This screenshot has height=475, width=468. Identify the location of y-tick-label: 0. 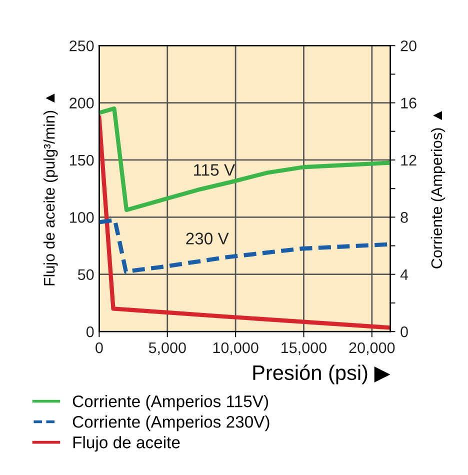
(90, 332).